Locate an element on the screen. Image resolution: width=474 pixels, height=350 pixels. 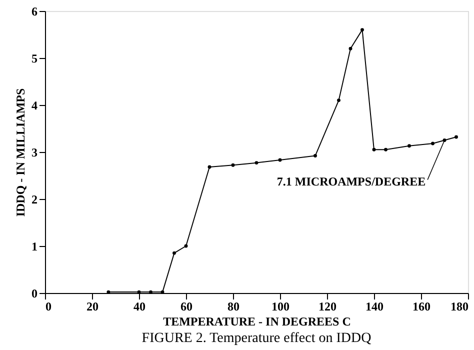
text: FIGURE 2. Temperature effect on IDDQ is located at coordinates (257, 338).